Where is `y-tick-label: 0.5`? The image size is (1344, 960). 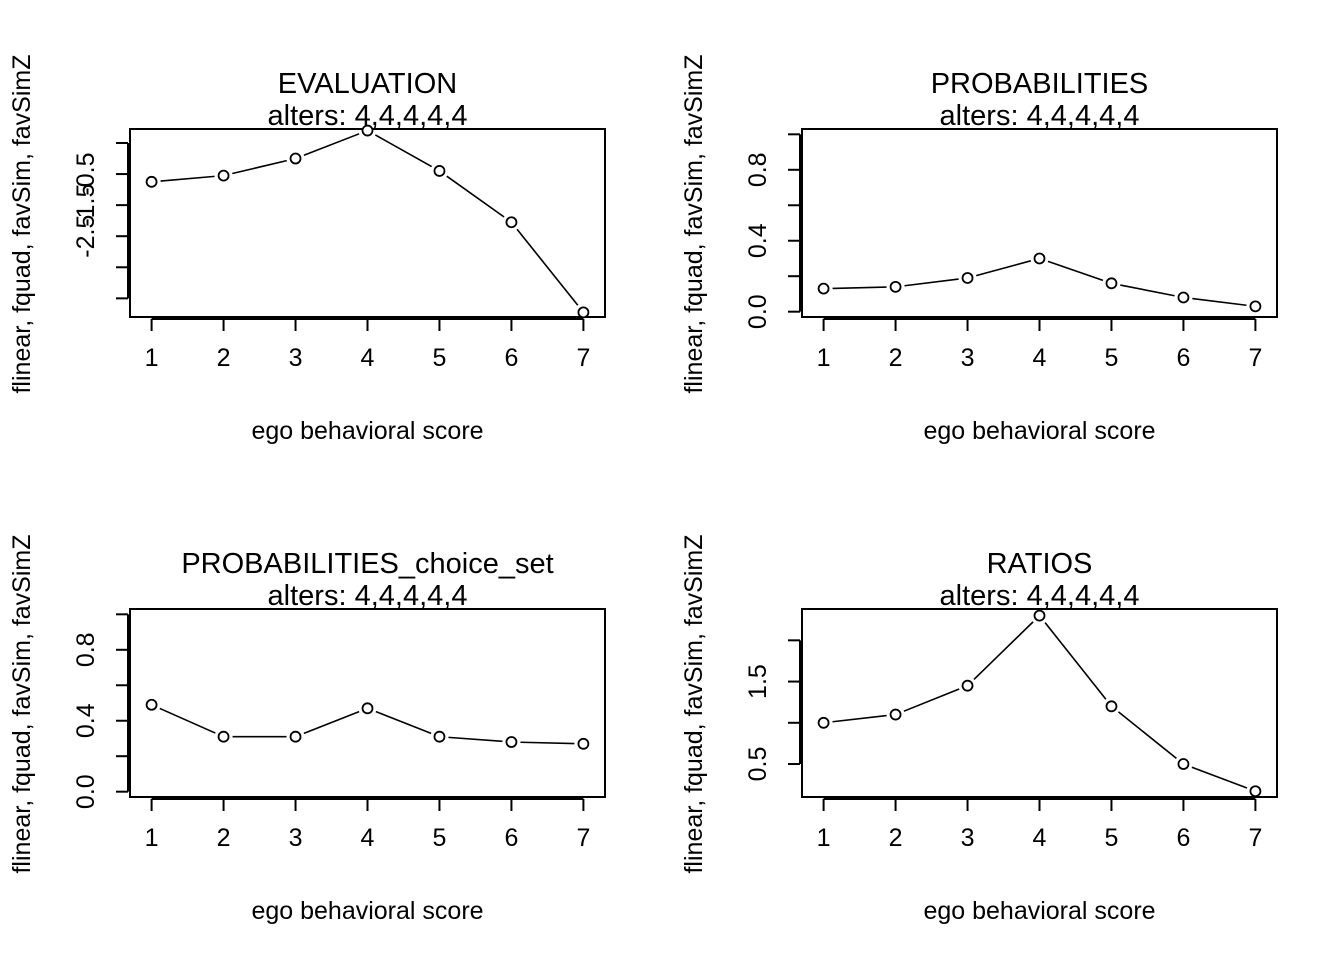
y-tick-label: 0.5 is located at coordinates (758, 764).